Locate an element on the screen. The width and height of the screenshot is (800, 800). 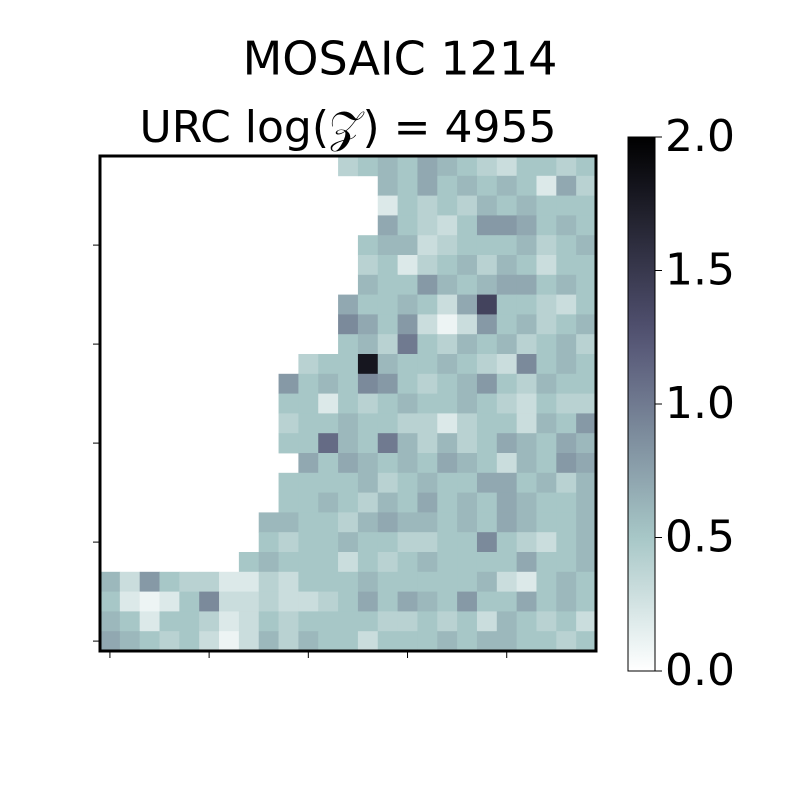
colorbar-tick-label: 0.0 is located at coordinates (700, 670).